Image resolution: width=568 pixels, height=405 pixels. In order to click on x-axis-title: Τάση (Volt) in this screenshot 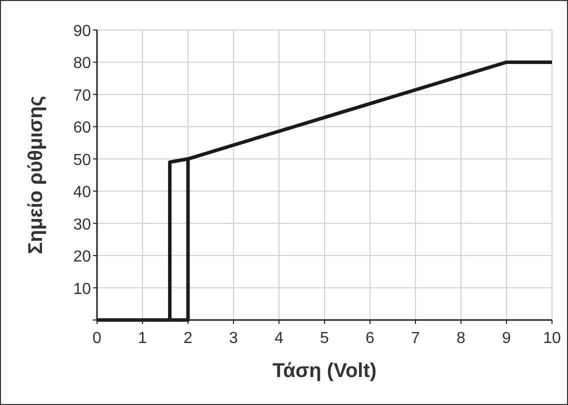, I will do `click(324, 371)`.